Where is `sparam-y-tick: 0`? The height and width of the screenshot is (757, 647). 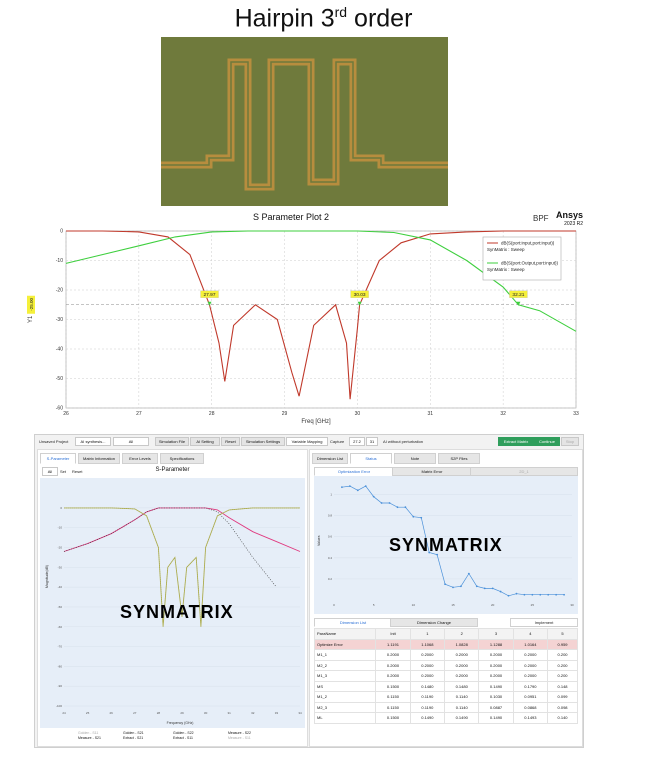
sparam-y-tick: 0 is located at coordinates (61, 508).